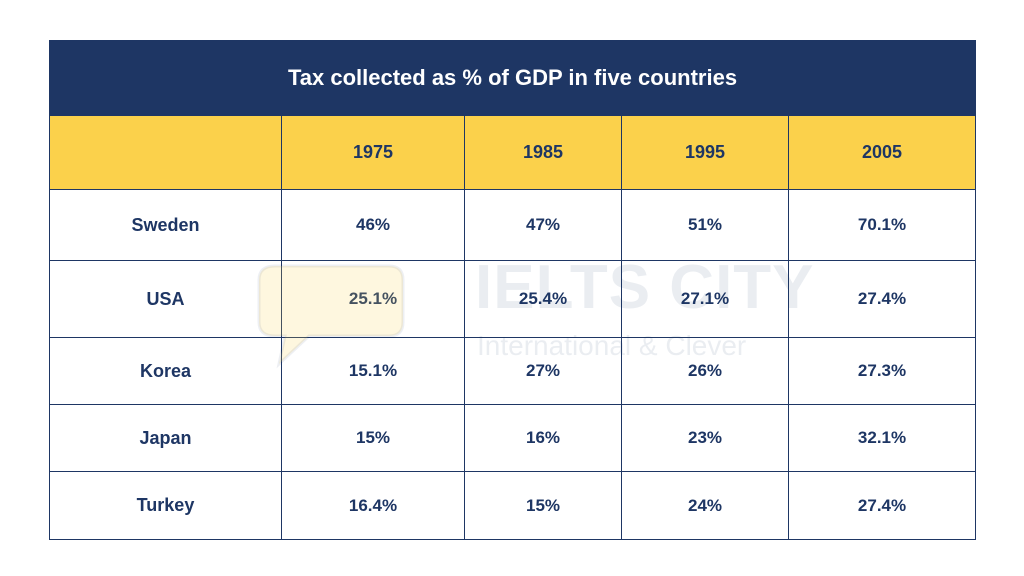 The height and width of the screenshot is (576, 1024). I want to click on table-row-japan: Japan 15% 16% 23% 32.1%, so click(513, 438).